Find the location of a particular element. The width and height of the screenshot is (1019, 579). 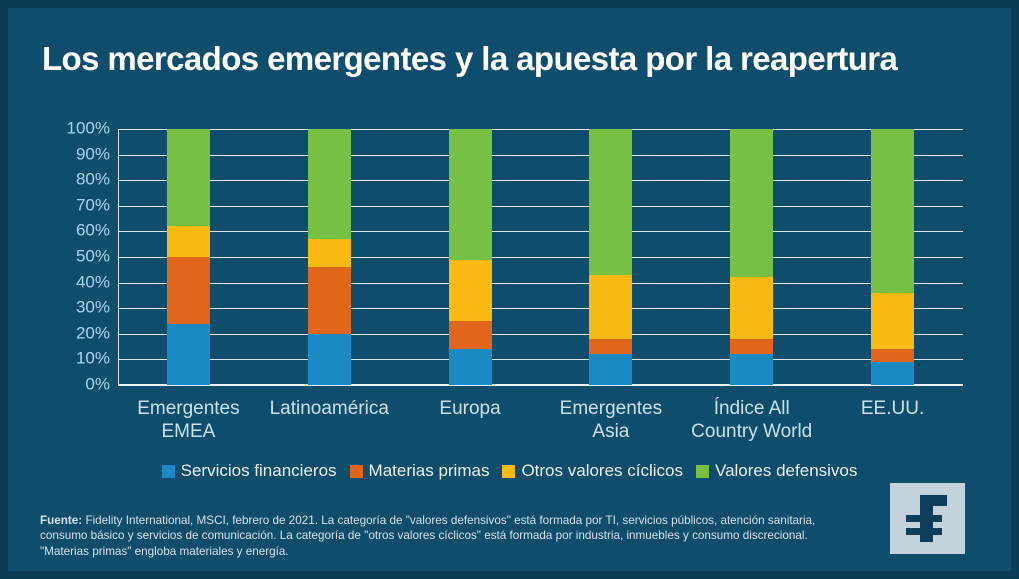

footnote-source-label: Fuente: is located at coordinates (61, 520).